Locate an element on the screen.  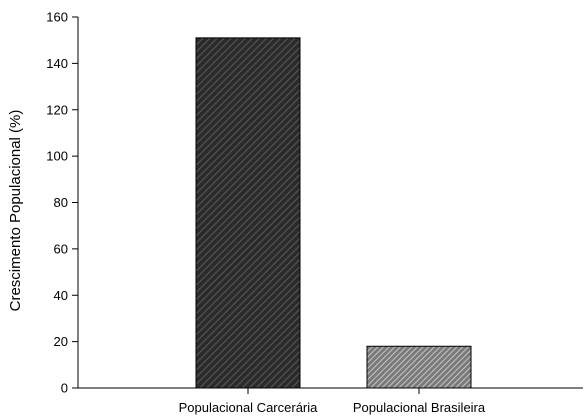
y-tick-label: 20 is located at coordinates (61, 341).